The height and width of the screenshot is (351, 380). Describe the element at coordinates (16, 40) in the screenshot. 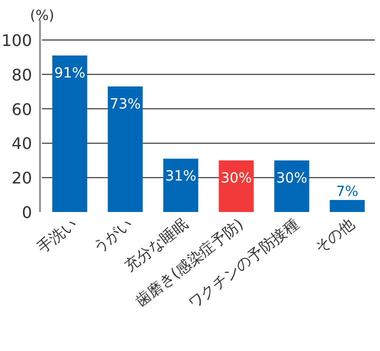

I see `y-tick-label: 100` at that location.